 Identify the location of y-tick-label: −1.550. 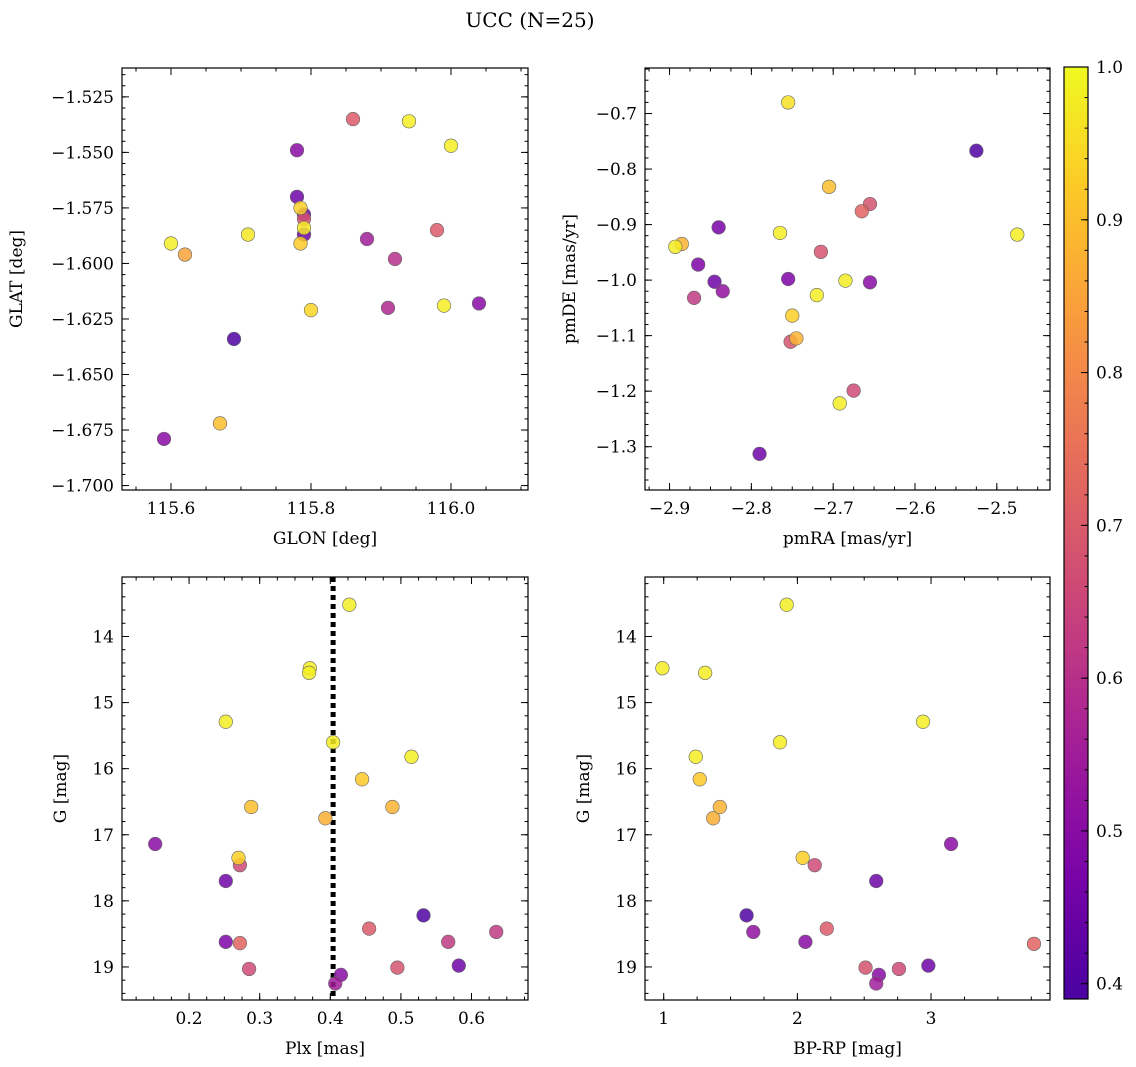
(82, 153).